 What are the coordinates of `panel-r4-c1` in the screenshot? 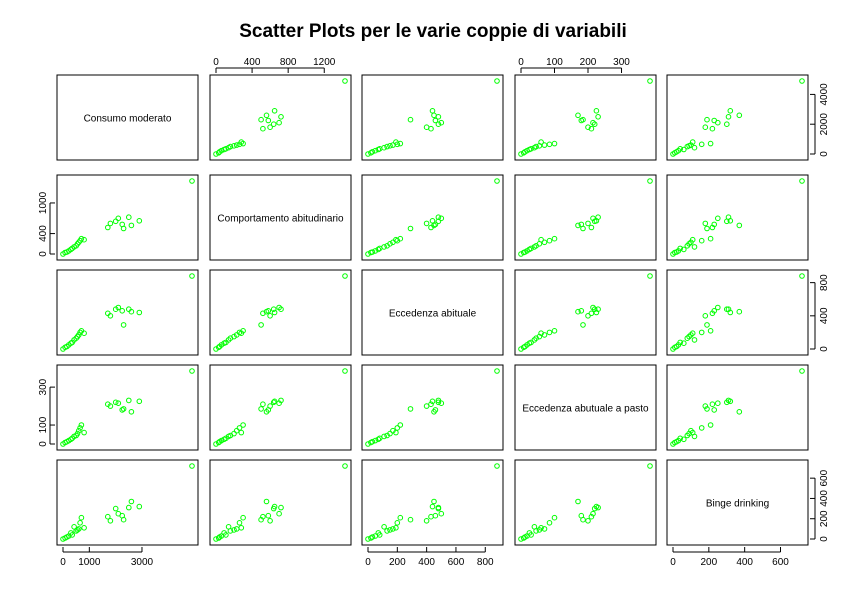 It's located at (280, 502).